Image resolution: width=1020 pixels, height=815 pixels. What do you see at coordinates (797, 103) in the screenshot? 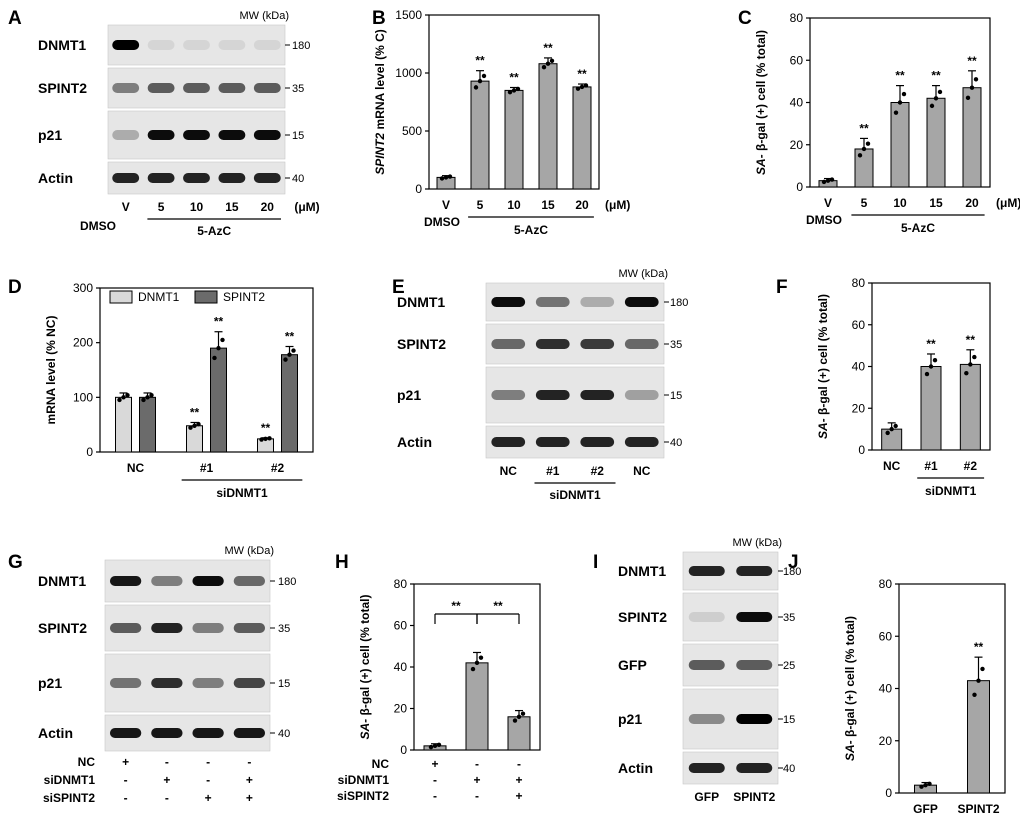
I see `y-tick-label: 40` at bounding box center [797, 103].